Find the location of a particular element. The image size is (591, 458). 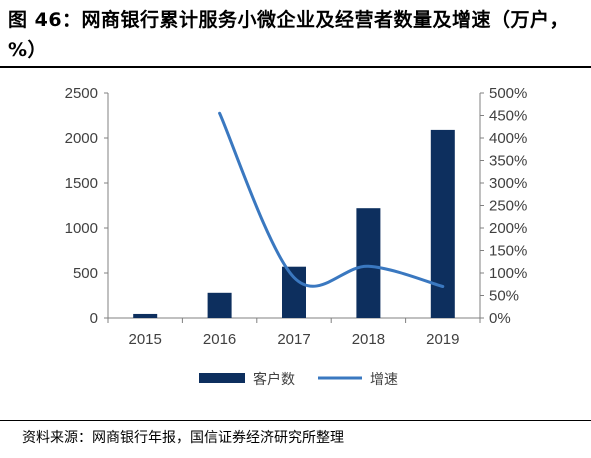

right-tick-label: 0% is located at coordinates (500, 318).